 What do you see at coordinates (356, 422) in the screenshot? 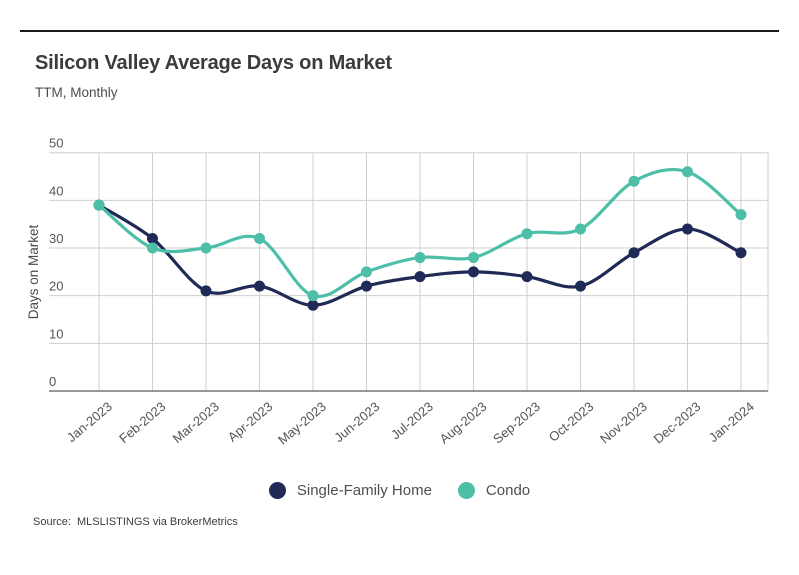
I see `x-tick-label: Jun-2023` at bounding box center [356, 422].